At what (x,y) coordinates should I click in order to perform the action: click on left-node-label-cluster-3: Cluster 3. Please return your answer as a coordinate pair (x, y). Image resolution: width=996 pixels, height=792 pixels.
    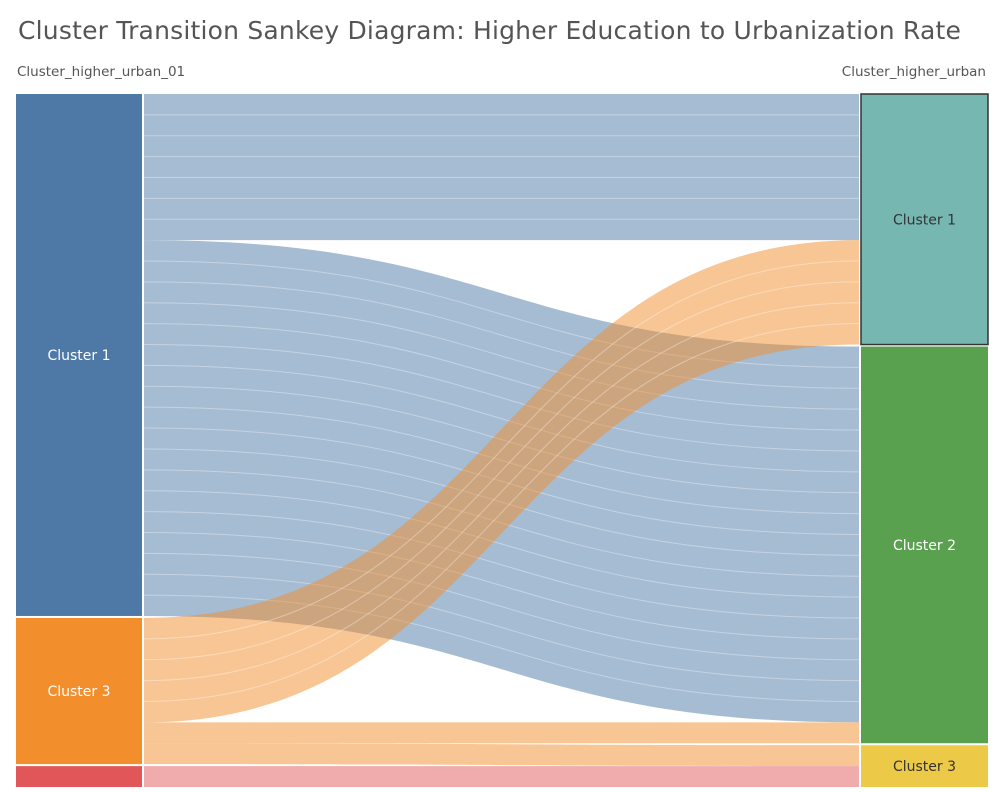
    Looking at the image, I should click on (78, 692).